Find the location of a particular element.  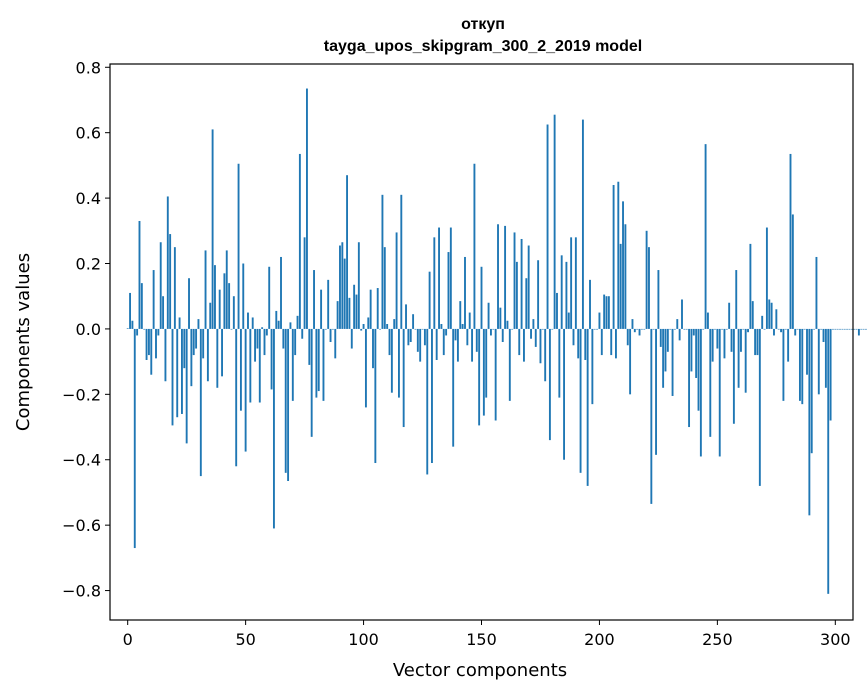

x-tick-label: 0 is located at coordinates (128, 639).